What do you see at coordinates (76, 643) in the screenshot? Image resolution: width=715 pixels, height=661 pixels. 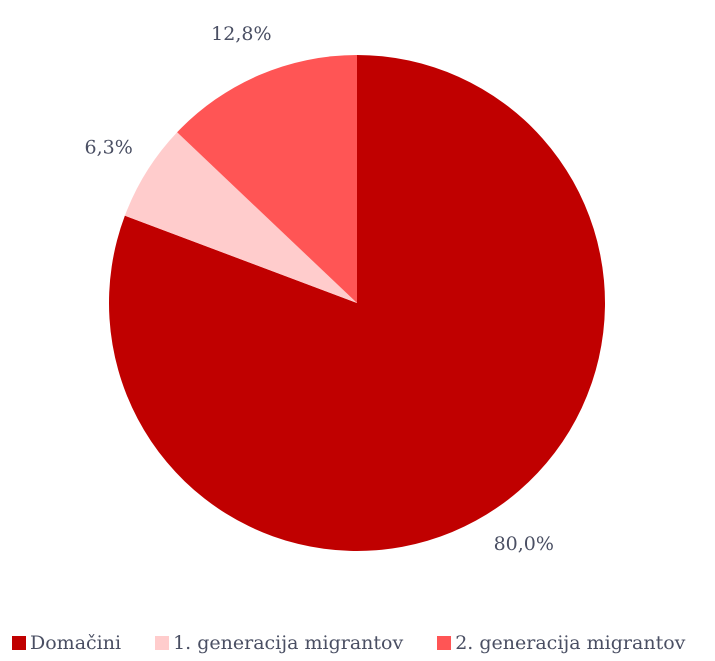 I see `legend-label-domacini: Domačini` at bounding box center [76, 643].